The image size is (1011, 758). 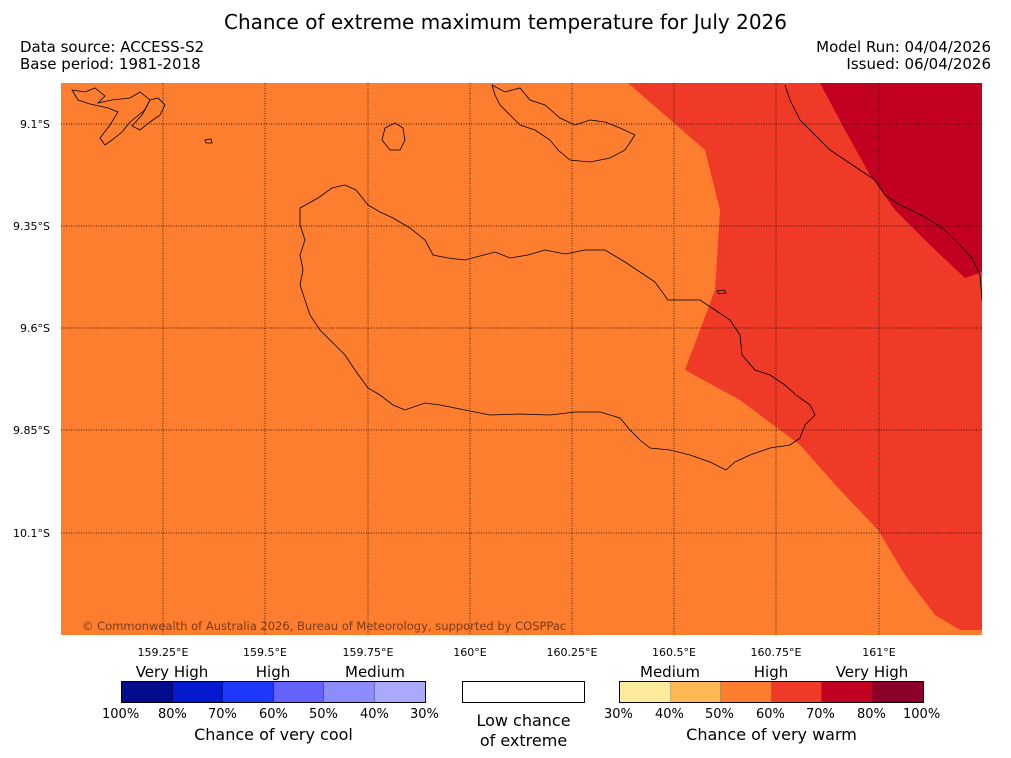 I want to click on warm-colorbar, so click(x=771, y=692).